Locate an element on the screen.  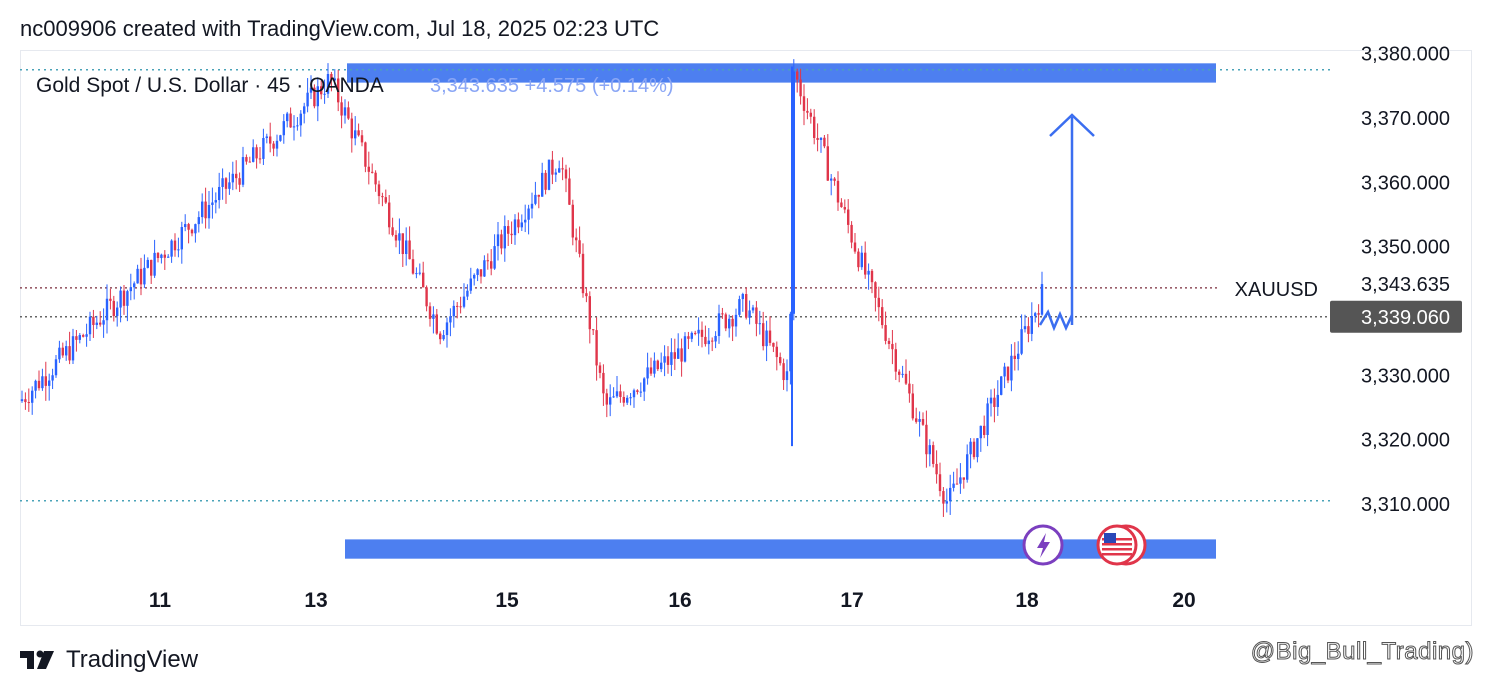
quote-text: 3,343.635 +4.575 (+0.14%) is located at coordinates (552, 86).